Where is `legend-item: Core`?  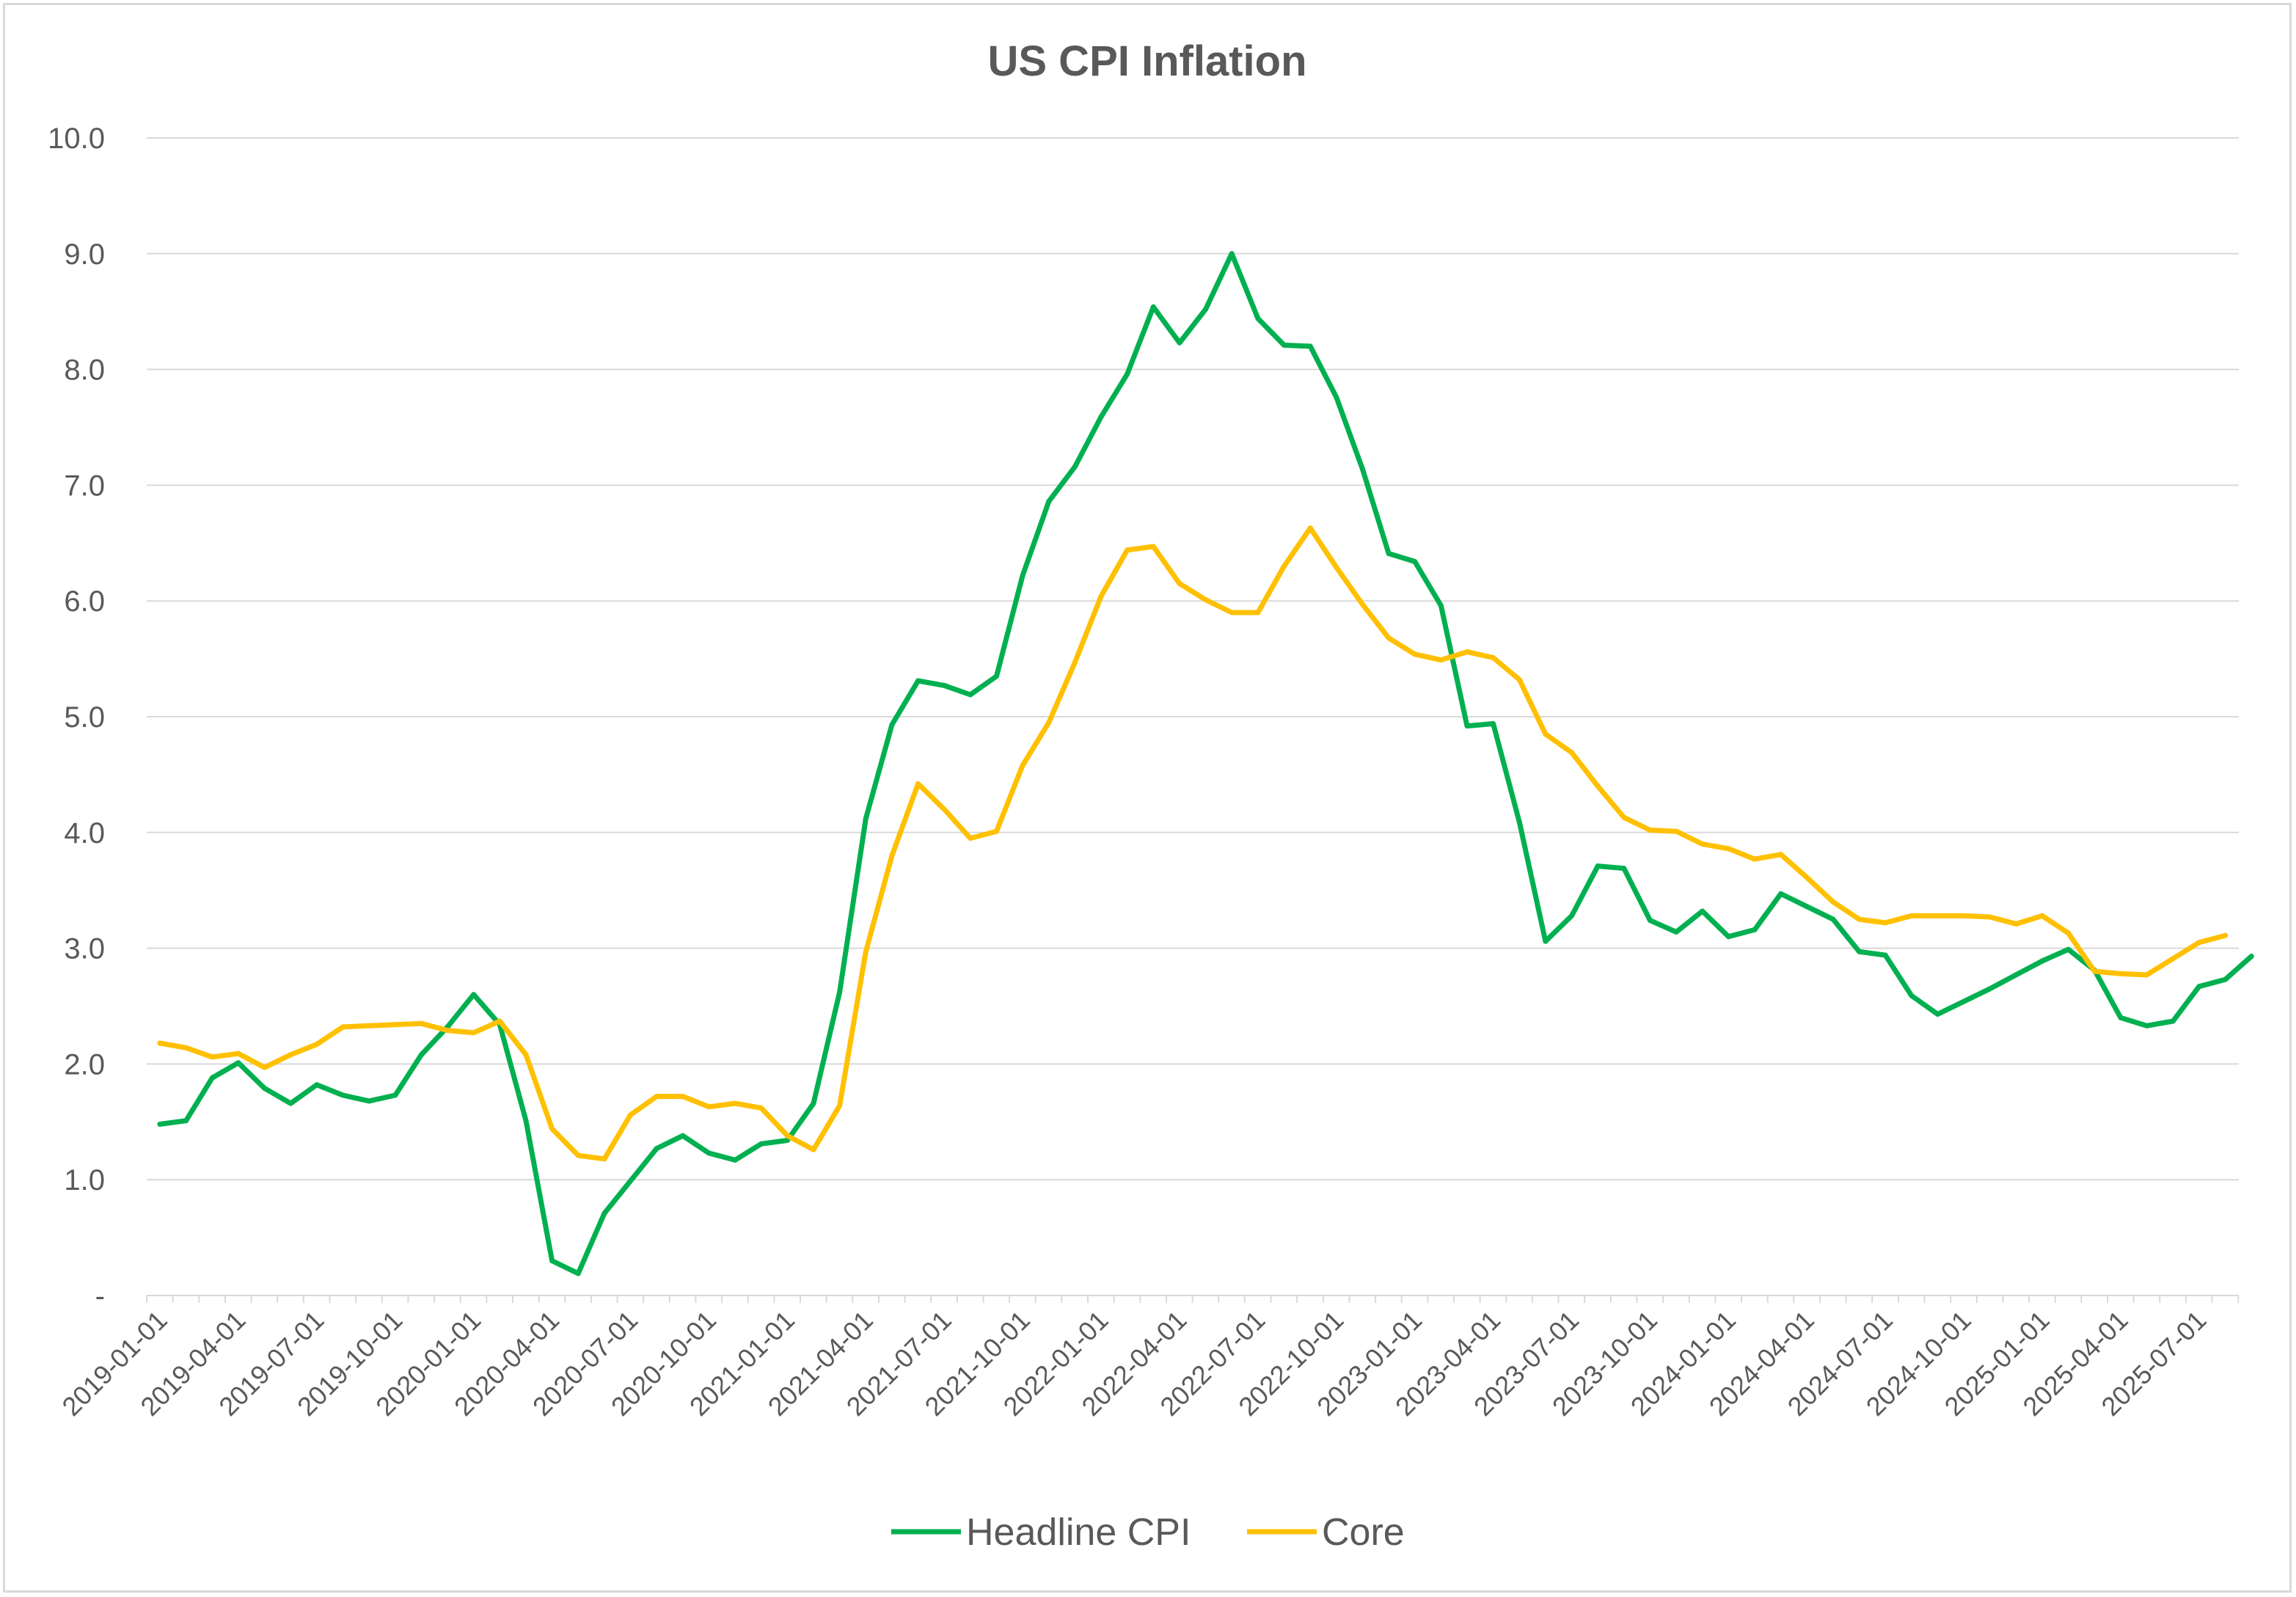 legend-item: Core is located at coordinates (1326, 1533).